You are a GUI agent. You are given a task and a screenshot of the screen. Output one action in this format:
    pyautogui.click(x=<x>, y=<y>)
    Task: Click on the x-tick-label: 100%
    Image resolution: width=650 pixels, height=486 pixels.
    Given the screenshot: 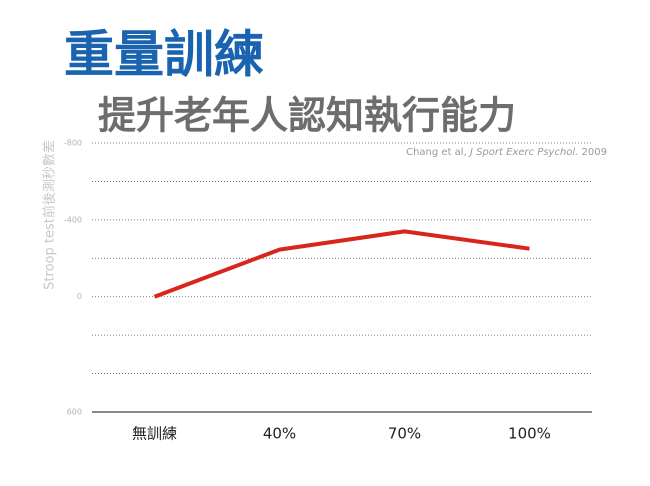 What is the action you would take?
    pyautogui.click(x=529, y=434)
    